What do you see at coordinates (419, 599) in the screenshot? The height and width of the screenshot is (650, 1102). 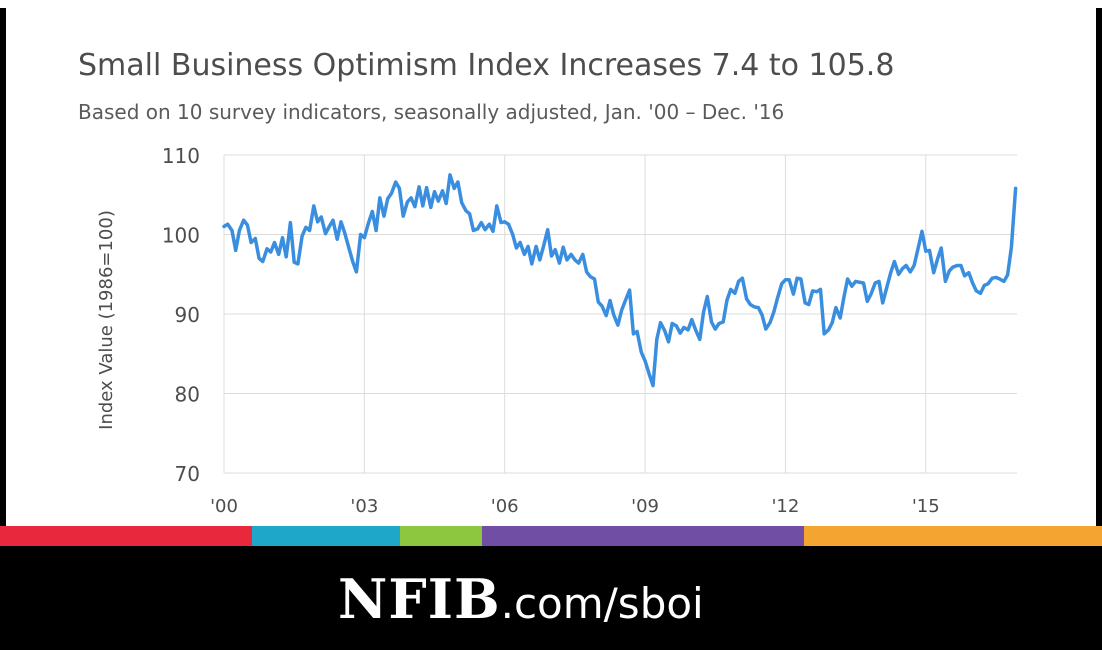 I see `brand-name: NFIB` at bounding box center [419, 599].